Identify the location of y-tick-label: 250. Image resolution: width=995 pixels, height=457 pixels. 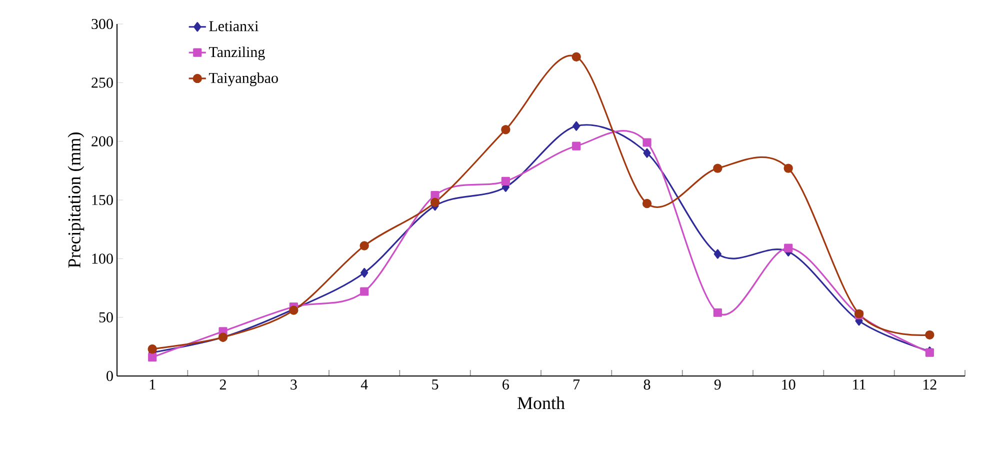
(102, 83).